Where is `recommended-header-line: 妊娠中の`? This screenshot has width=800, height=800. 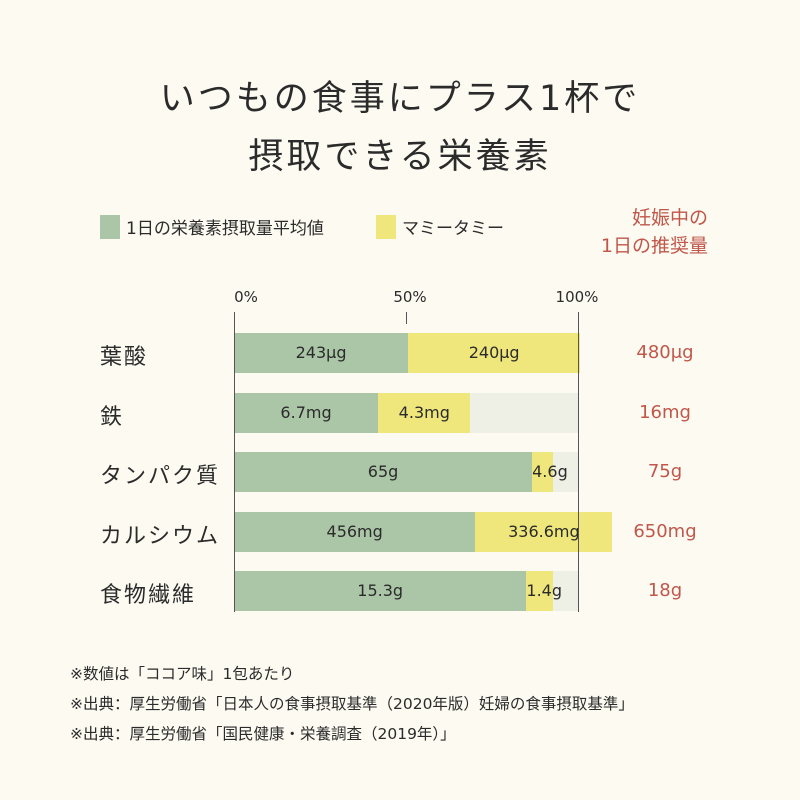 recommended-header-line: 妊娠中の is located at coordinates (669, 218).